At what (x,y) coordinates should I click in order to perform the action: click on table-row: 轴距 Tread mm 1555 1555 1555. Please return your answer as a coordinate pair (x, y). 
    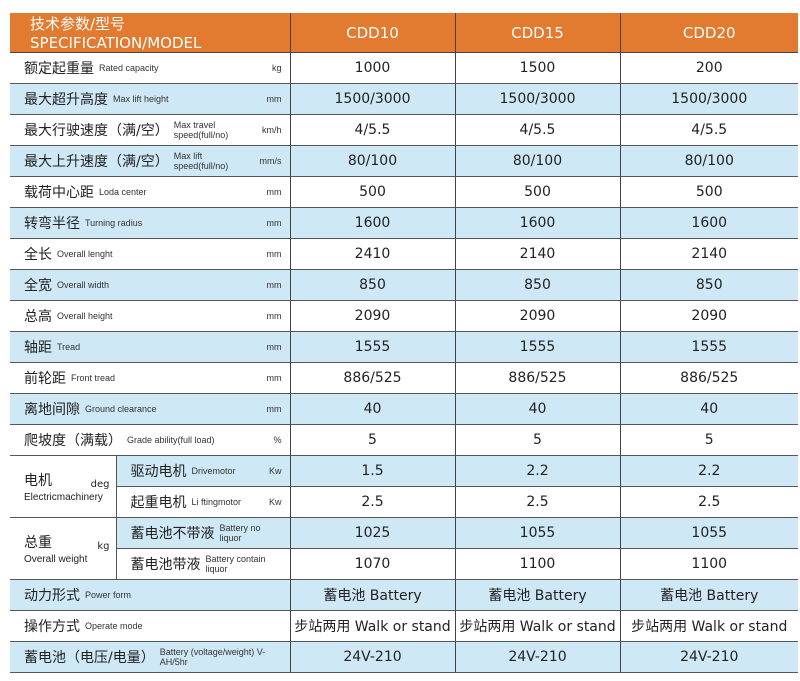
    Looking at the image, I should click on (404, 347).